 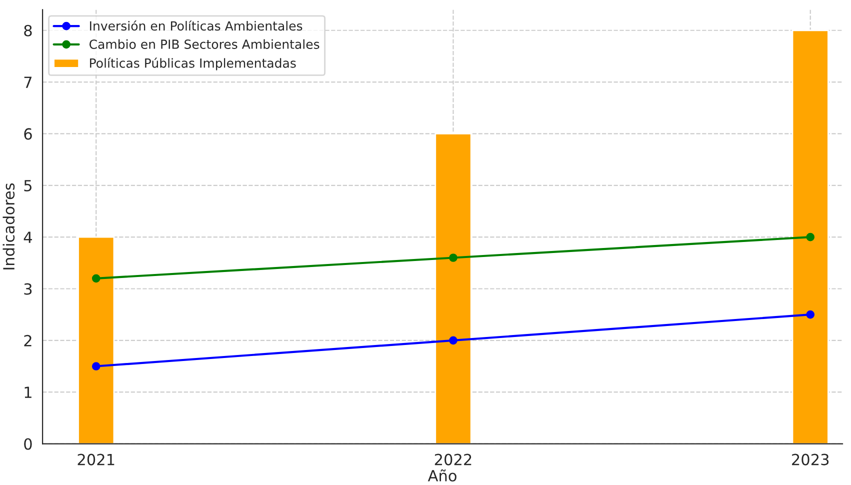 What do you see at coordinates (193, 64) in the screenshot?
I see `legend-label: Políticas Públicas Implementadas` at bounding box center [193, 64].